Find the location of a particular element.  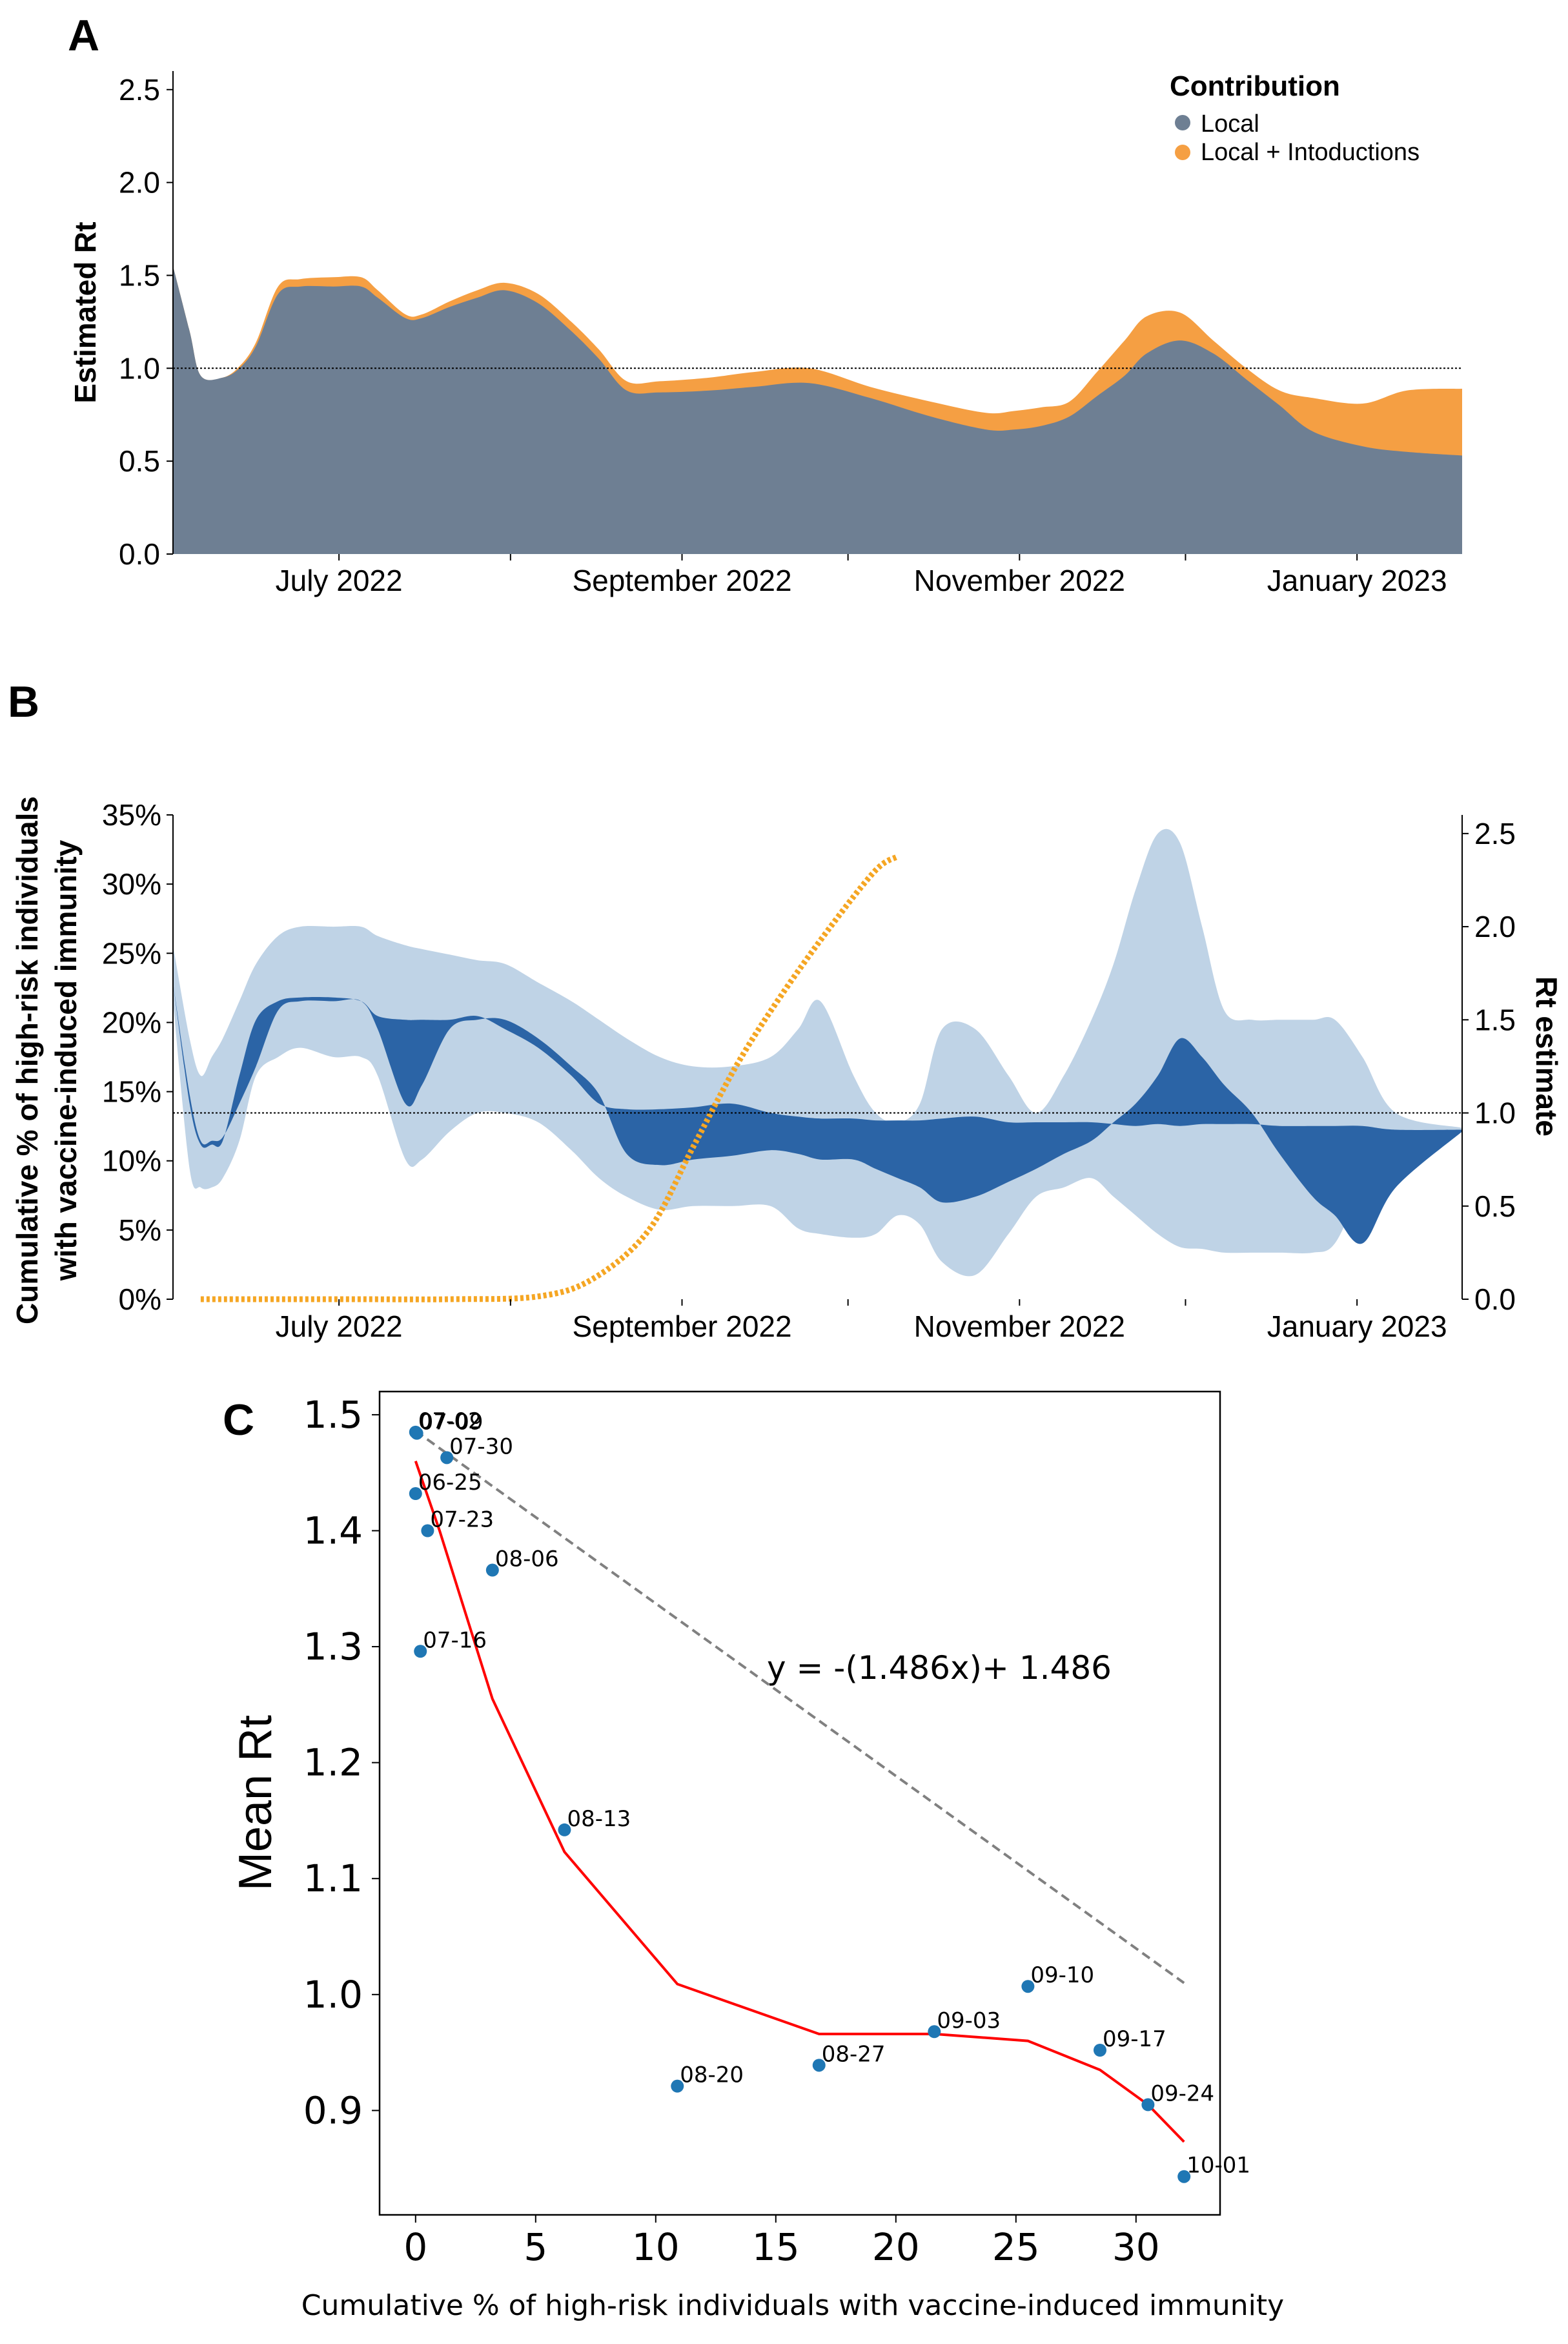

x-tick-label: 20 is located at coordinates (896, 2247).